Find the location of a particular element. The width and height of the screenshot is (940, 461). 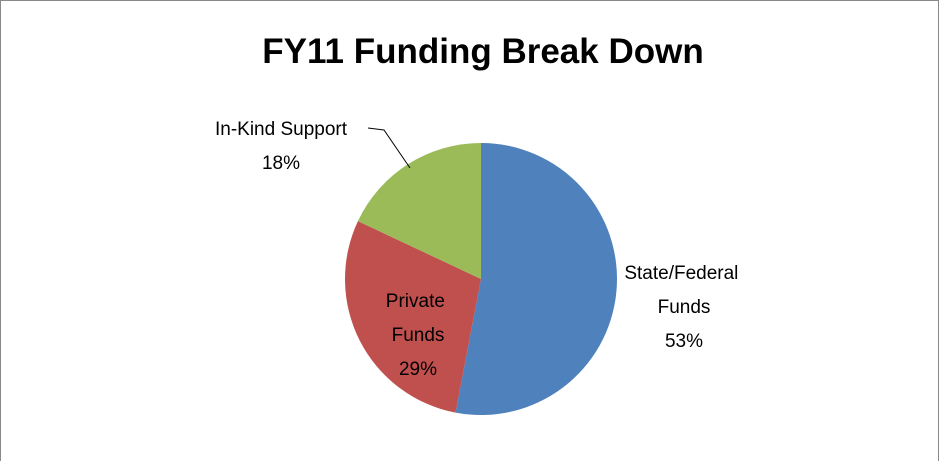

leader-line is located at coordinates (389, 148).